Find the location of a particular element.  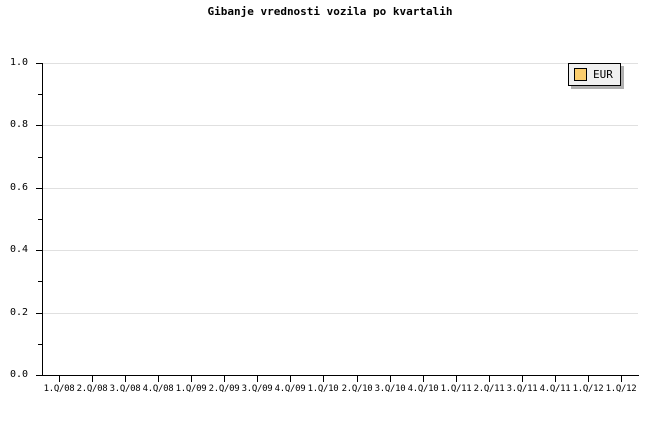

y-axis-label: 0.2 is located at coordinates (18, 312).